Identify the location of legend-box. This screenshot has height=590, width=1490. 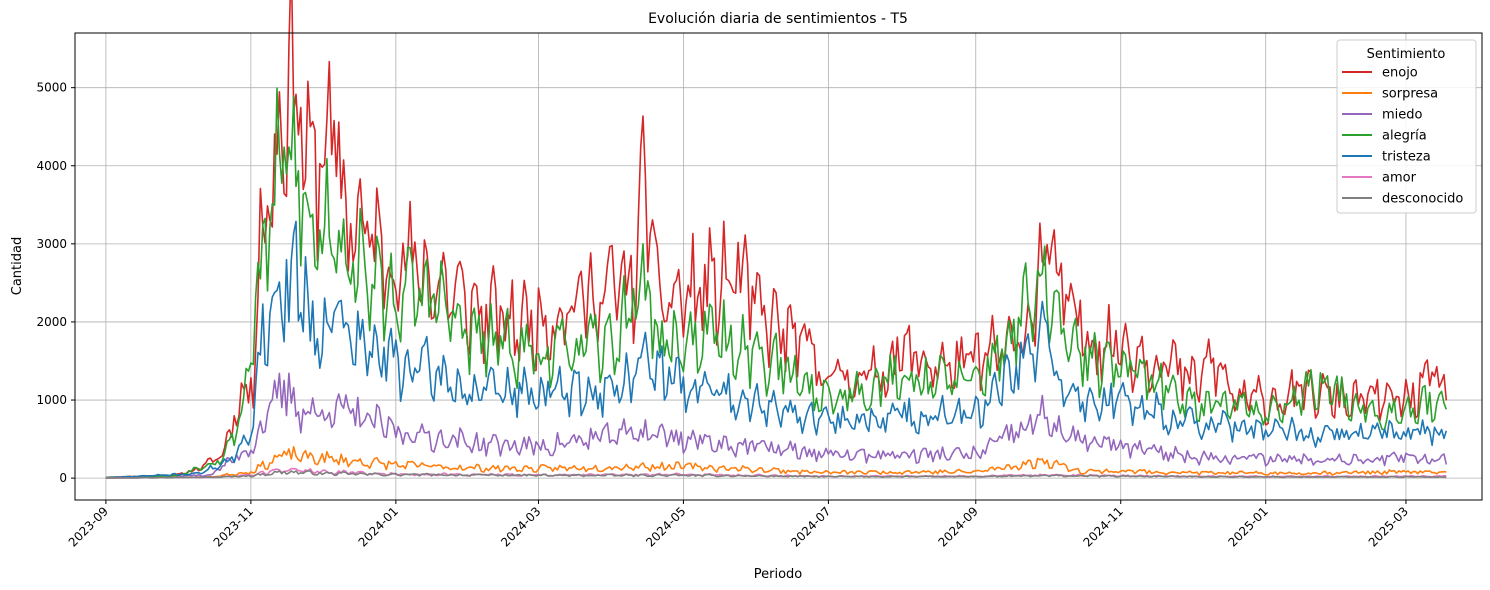
(1406, 126).